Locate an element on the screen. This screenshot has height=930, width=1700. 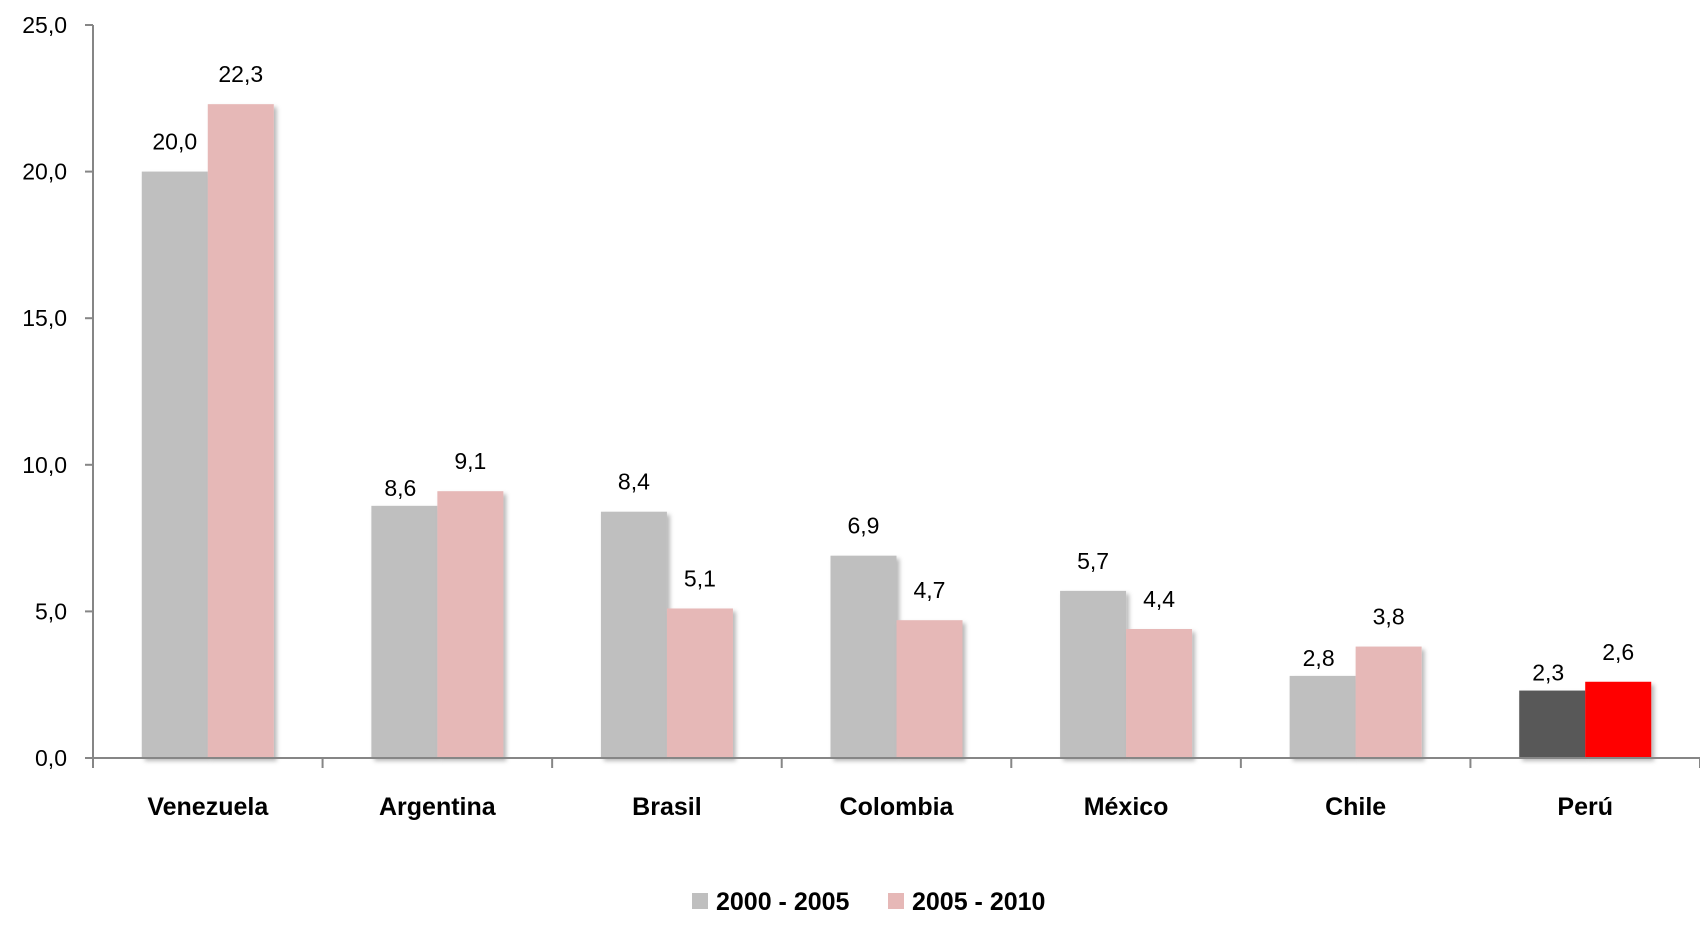
data-label: 6,9 is located at coordinates (864, 526).